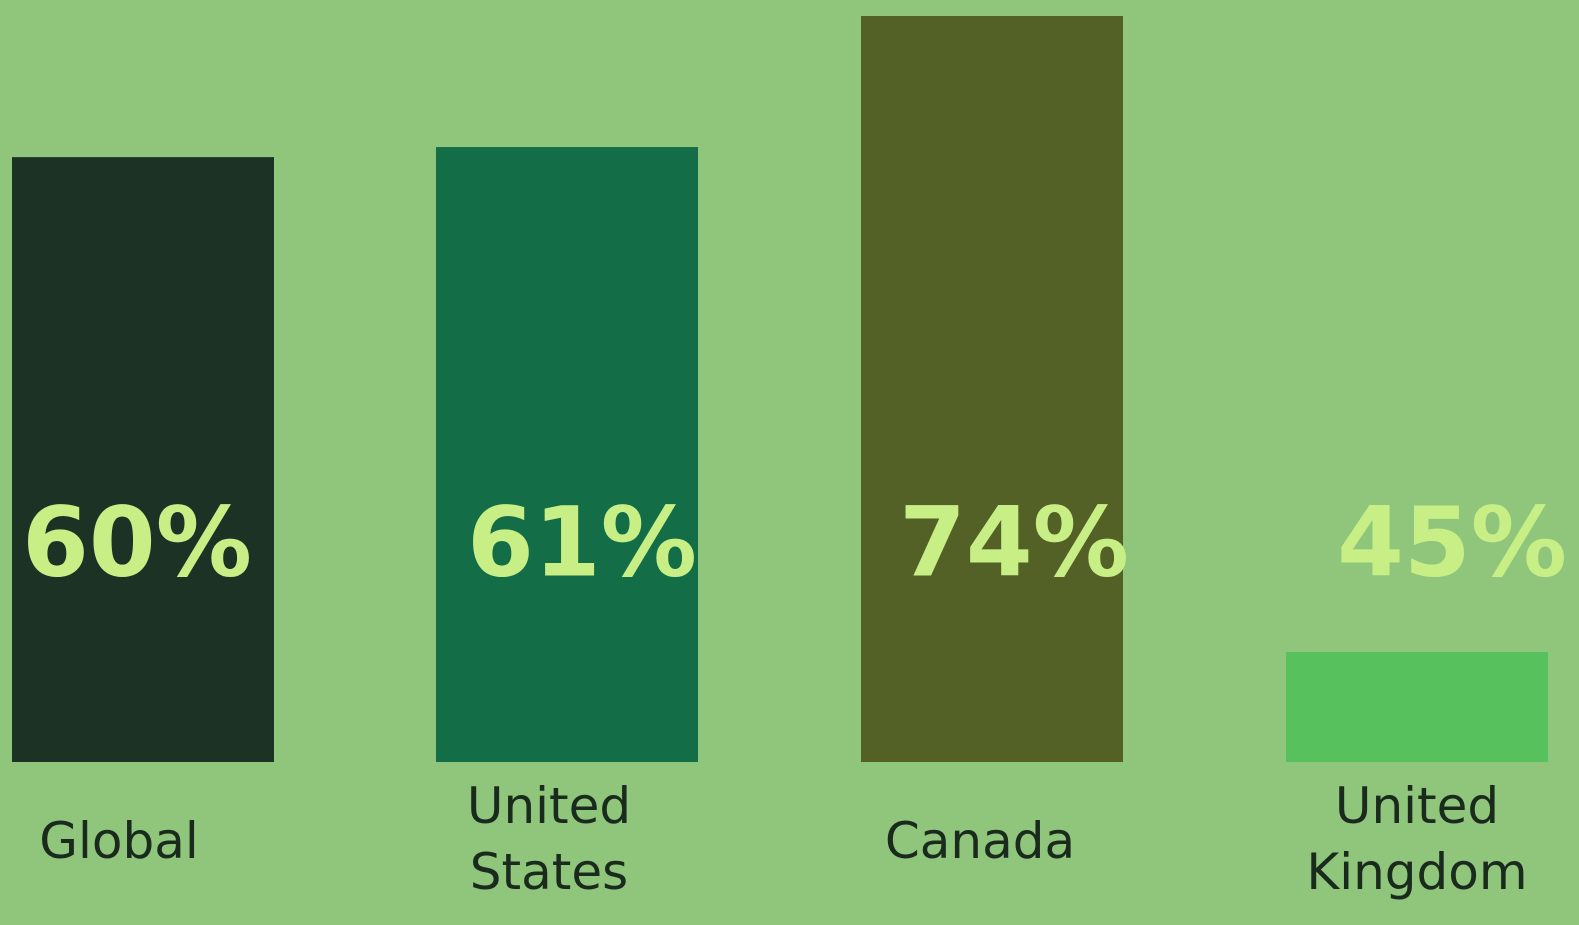  I want to click on category-label-3: United Kingdom, so click(1416, 839).